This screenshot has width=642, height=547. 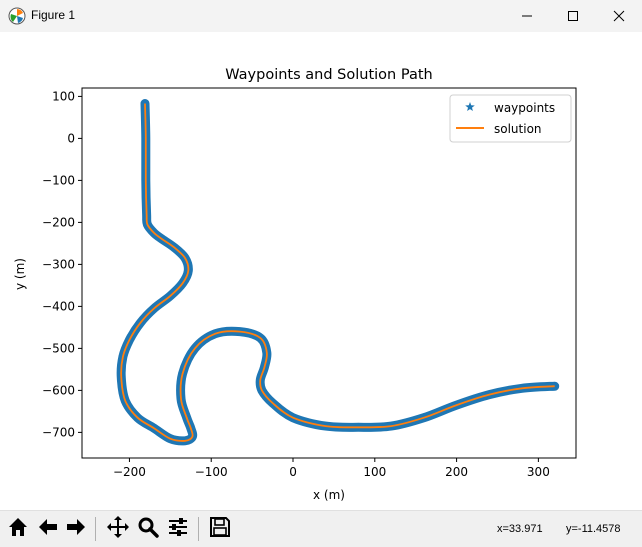 I want to click on zoom-icon, so click(x=148, y=529).